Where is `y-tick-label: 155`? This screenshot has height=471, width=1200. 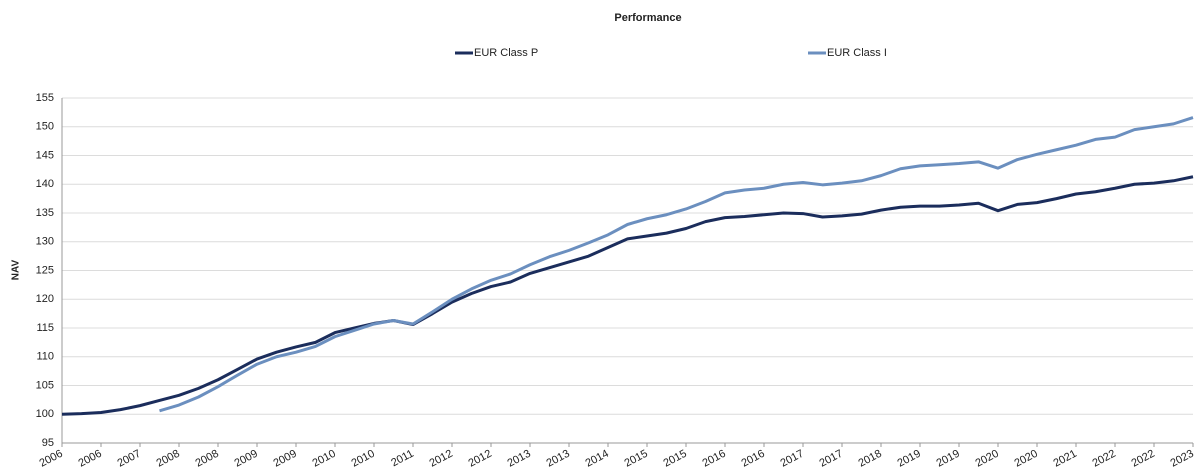
y-tick-label: 155 is located at coordinates (45, 98).